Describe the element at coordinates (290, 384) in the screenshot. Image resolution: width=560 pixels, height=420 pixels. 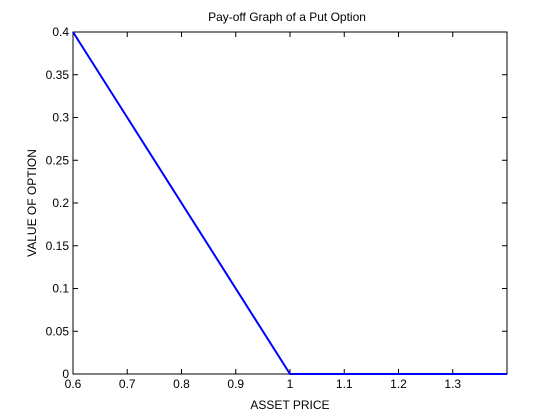
I see `x-tick-label: 1` at that location.